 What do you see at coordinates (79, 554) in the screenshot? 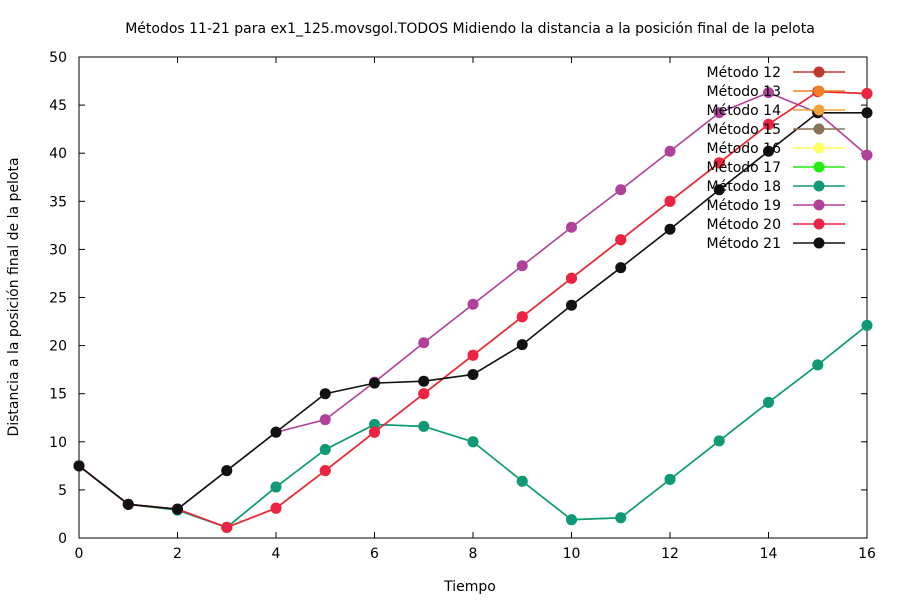
I see `x-tick-label: 0` at bounding box center [79, 554].